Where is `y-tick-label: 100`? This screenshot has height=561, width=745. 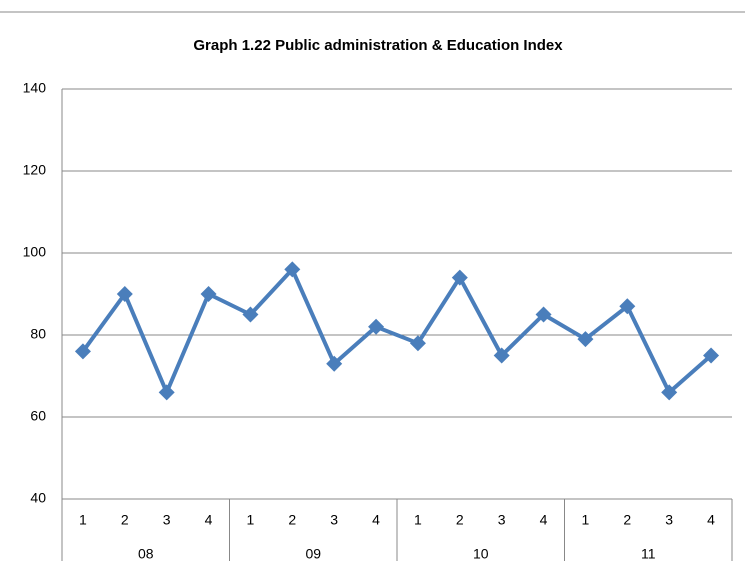
y-tick-label: 100 is located at coordinates (35, 252).